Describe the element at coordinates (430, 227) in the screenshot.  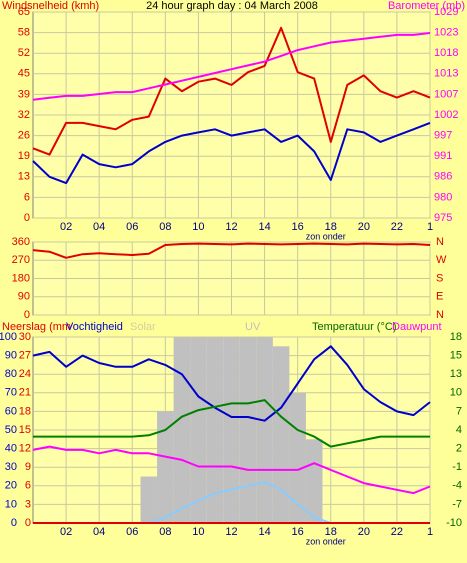
I see `x-tick-label: 1` at that location.